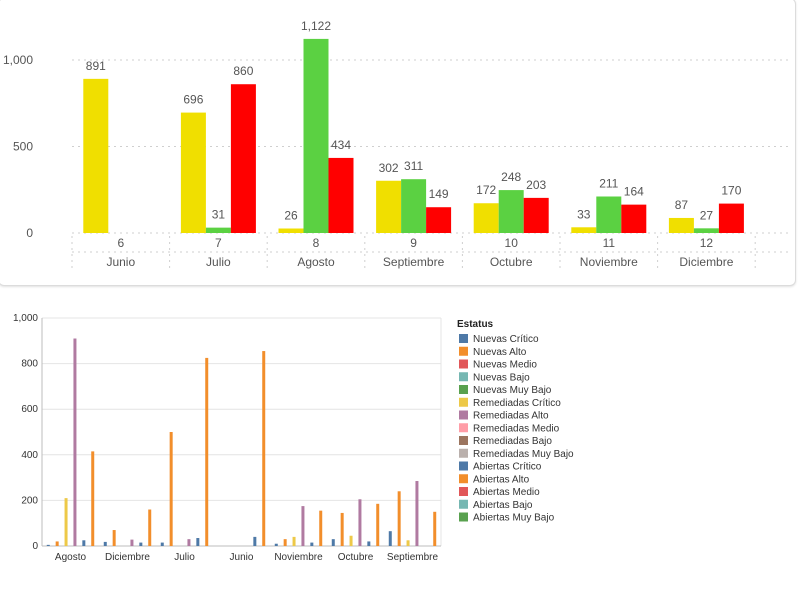  I want to click on data-label: 860, so click(243, 71).